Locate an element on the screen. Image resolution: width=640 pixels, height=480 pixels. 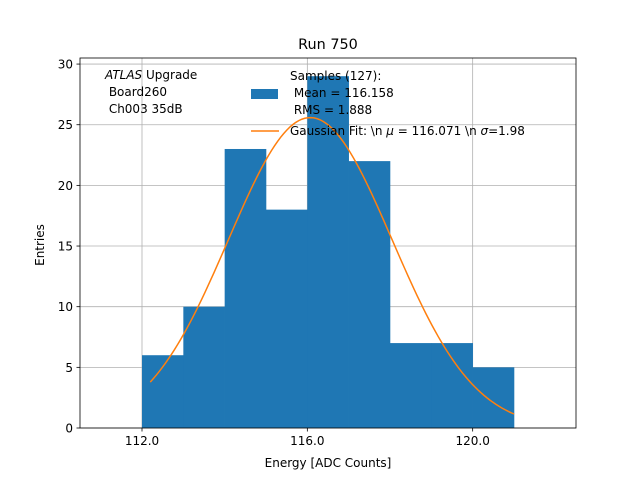
atlas-annotation: ATLAS Upgrade Board260 Ch003 35dB is located at coordinates (150, 92).